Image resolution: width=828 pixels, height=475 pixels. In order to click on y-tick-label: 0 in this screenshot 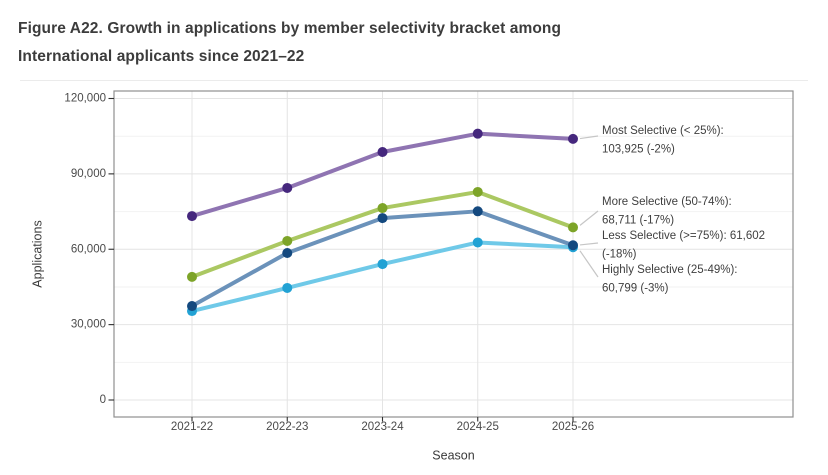, I will do `click(103, 400)`.